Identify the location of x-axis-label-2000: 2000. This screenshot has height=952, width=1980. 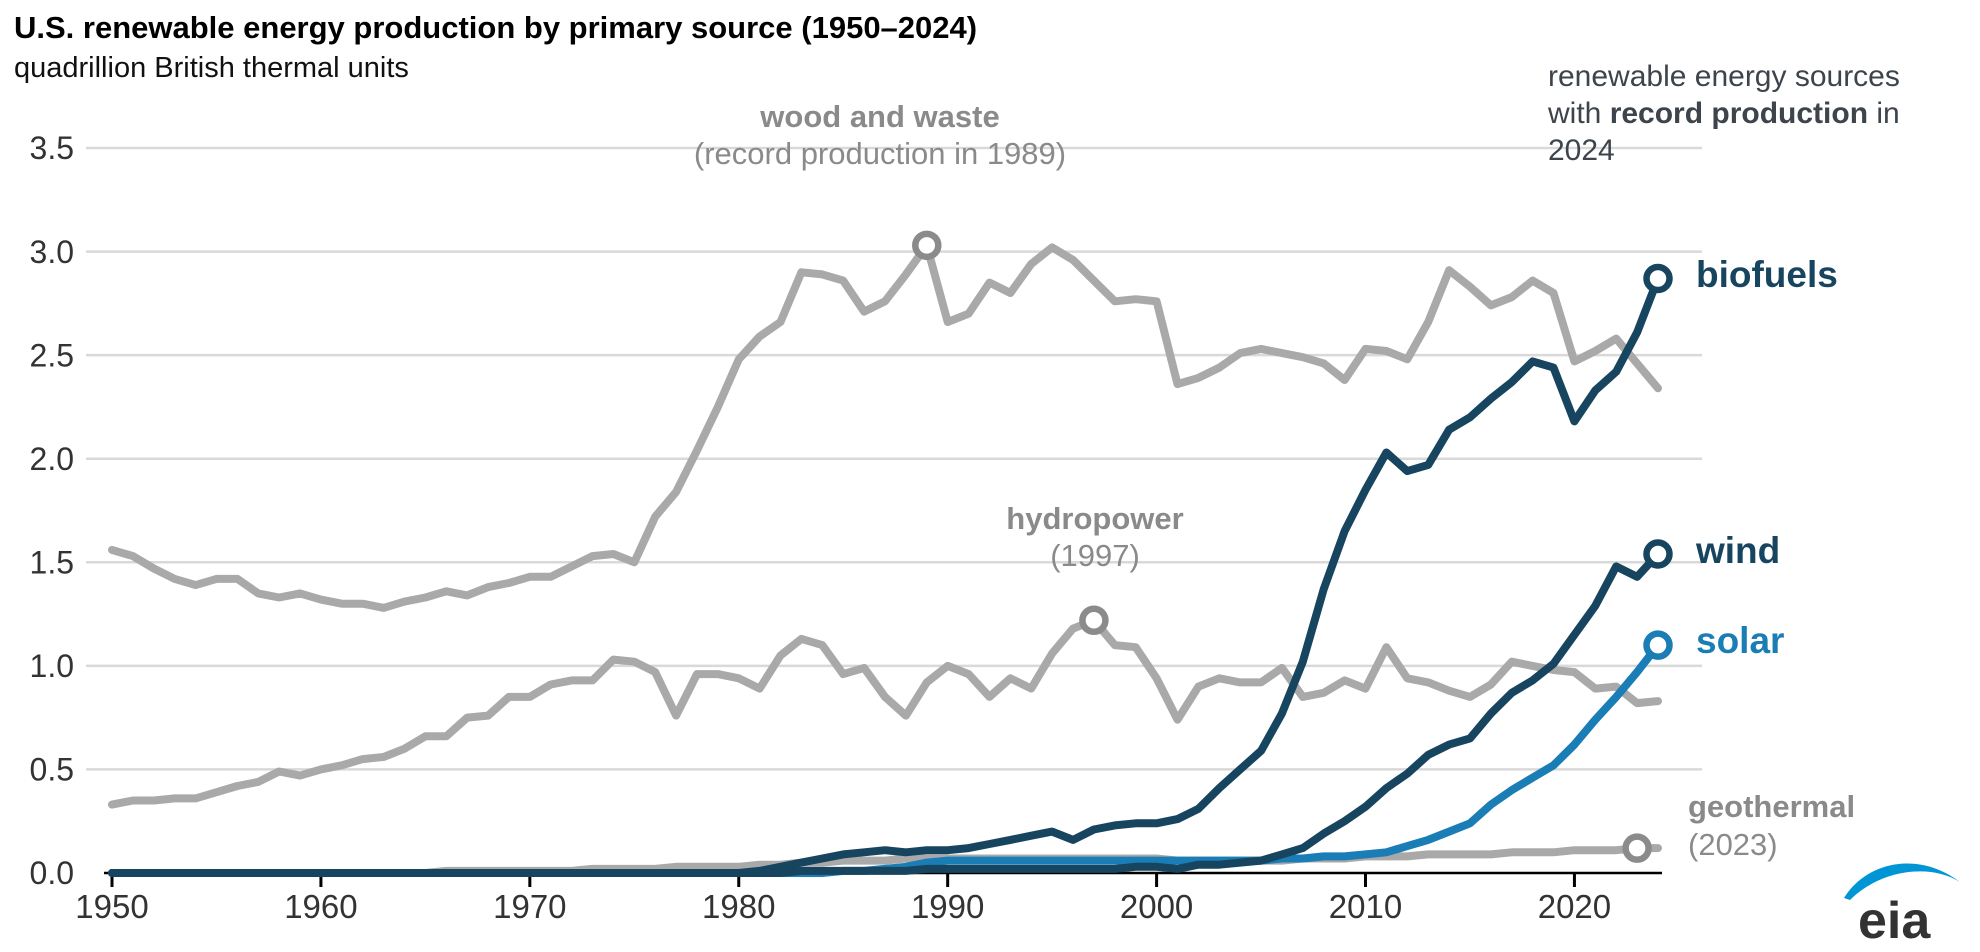
(1156, 906).